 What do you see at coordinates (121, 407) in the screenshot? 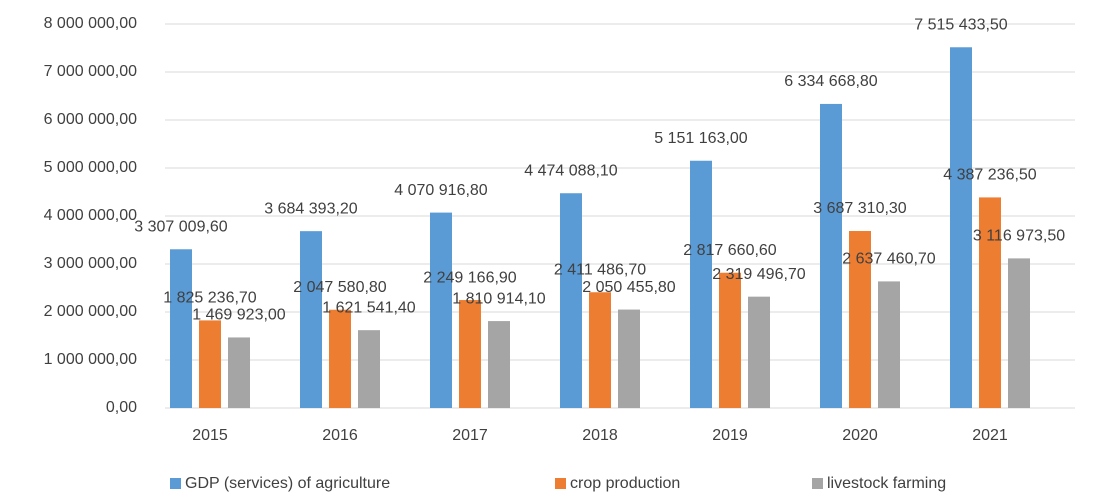
I see `y-tick-label: 0,00` at bounding box center [121, 407].